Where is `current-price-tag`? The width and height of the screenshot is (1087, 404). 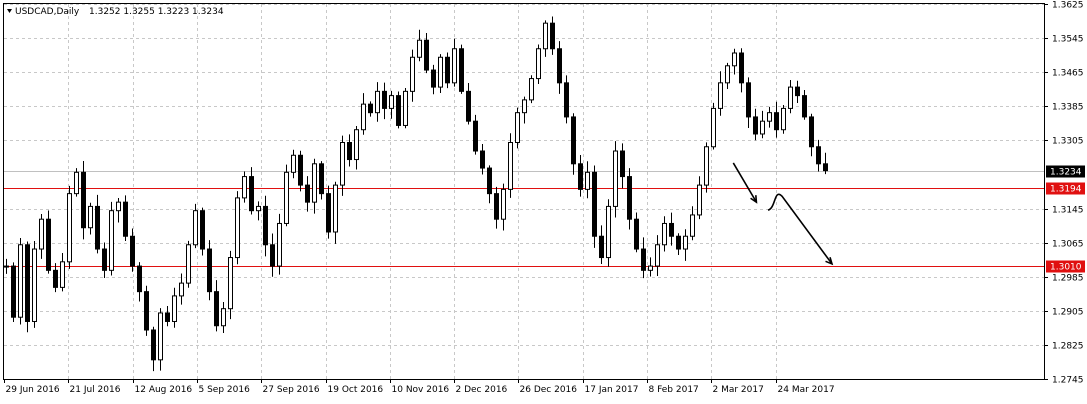
current-price-tag is located at coordinates (1065, 171).